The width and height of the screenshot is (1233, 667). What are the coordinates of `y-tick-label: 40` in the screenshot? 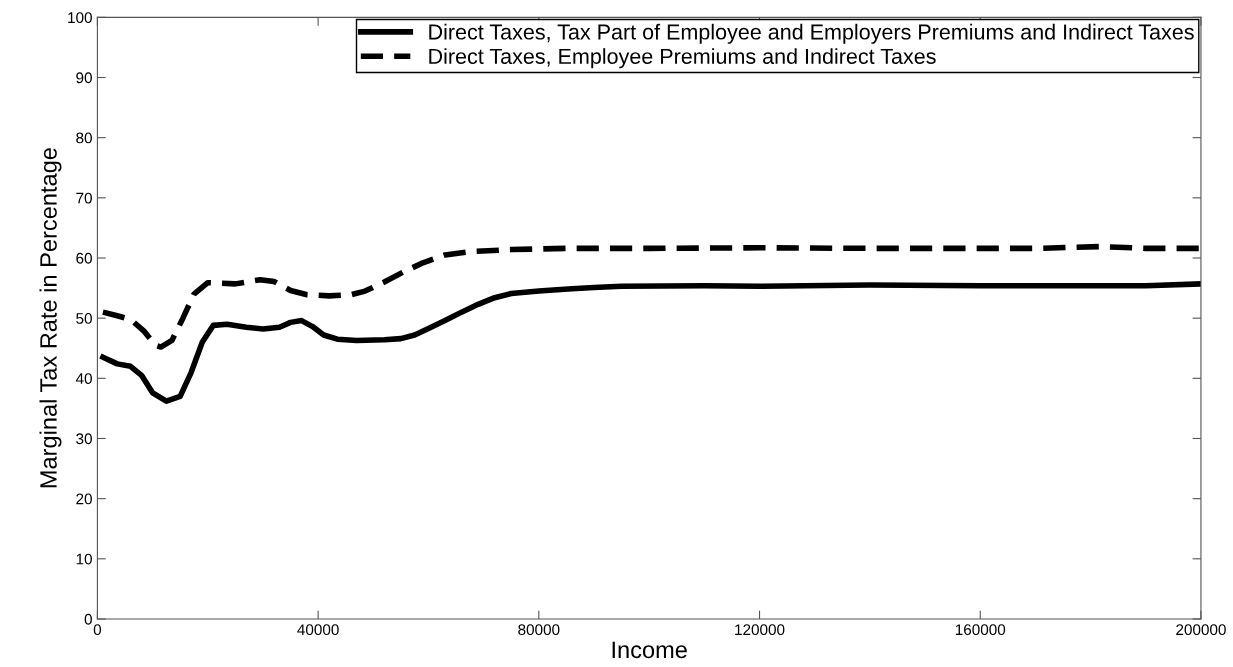 It's located at (83, 379).